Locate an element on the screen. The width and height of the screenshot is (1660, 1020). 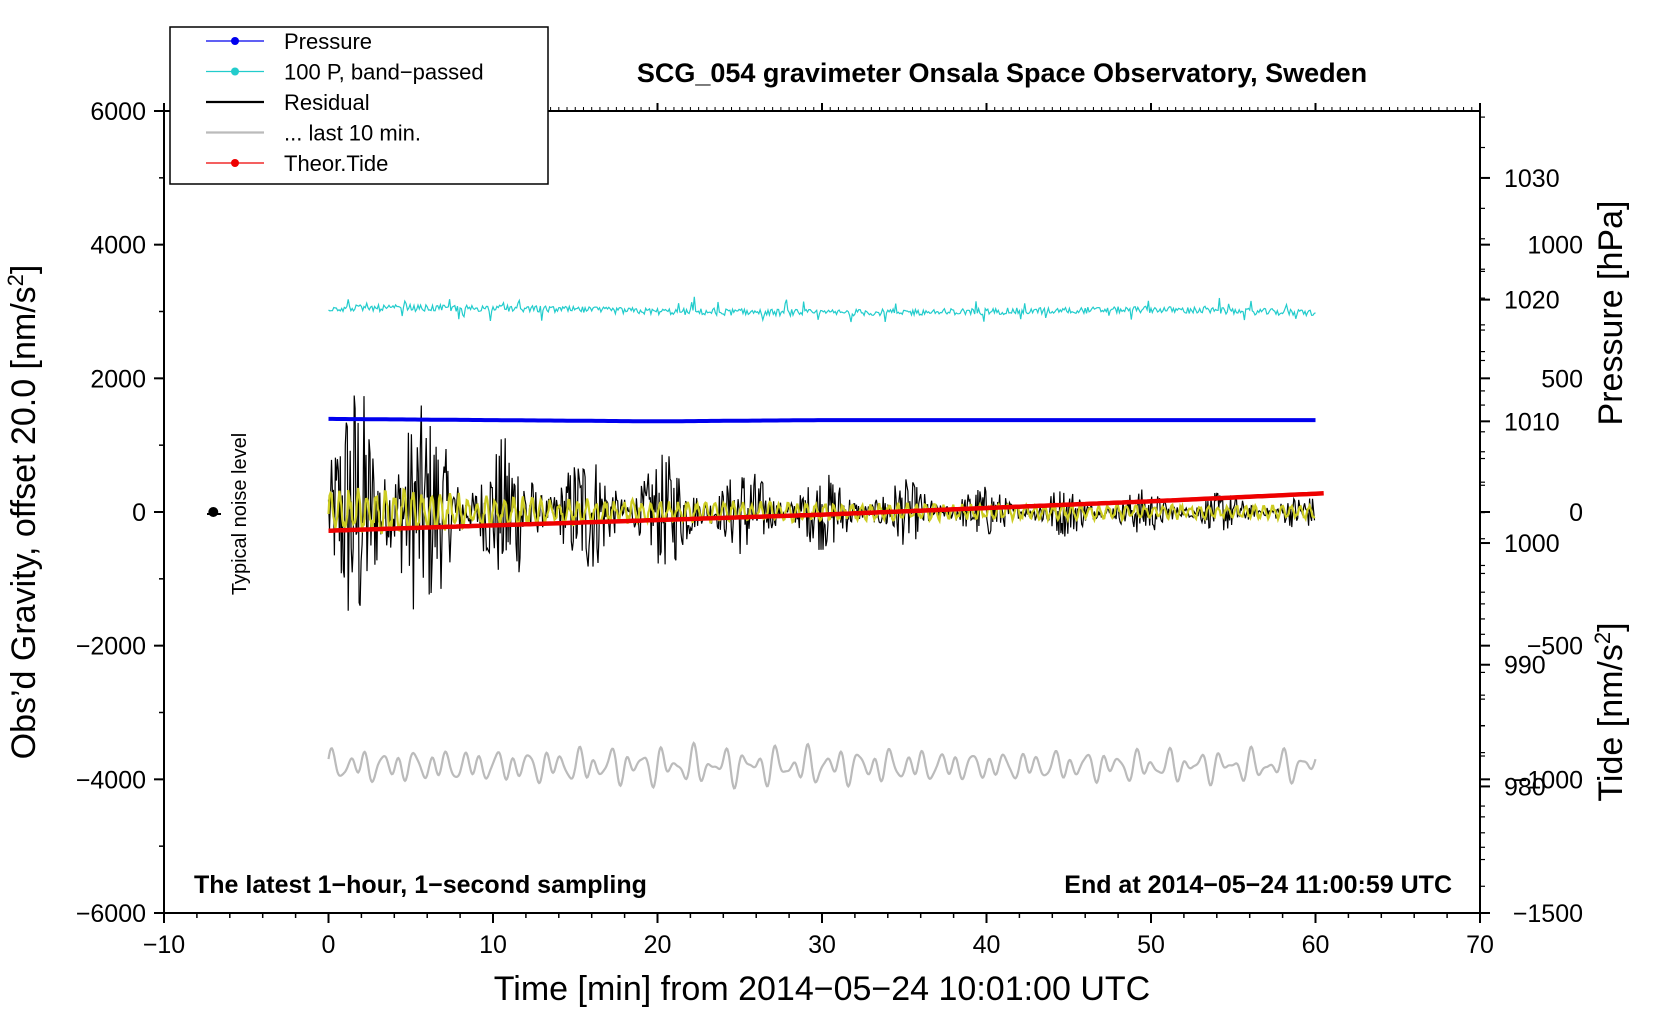
series-pressure is located at coordinates (822, 420).